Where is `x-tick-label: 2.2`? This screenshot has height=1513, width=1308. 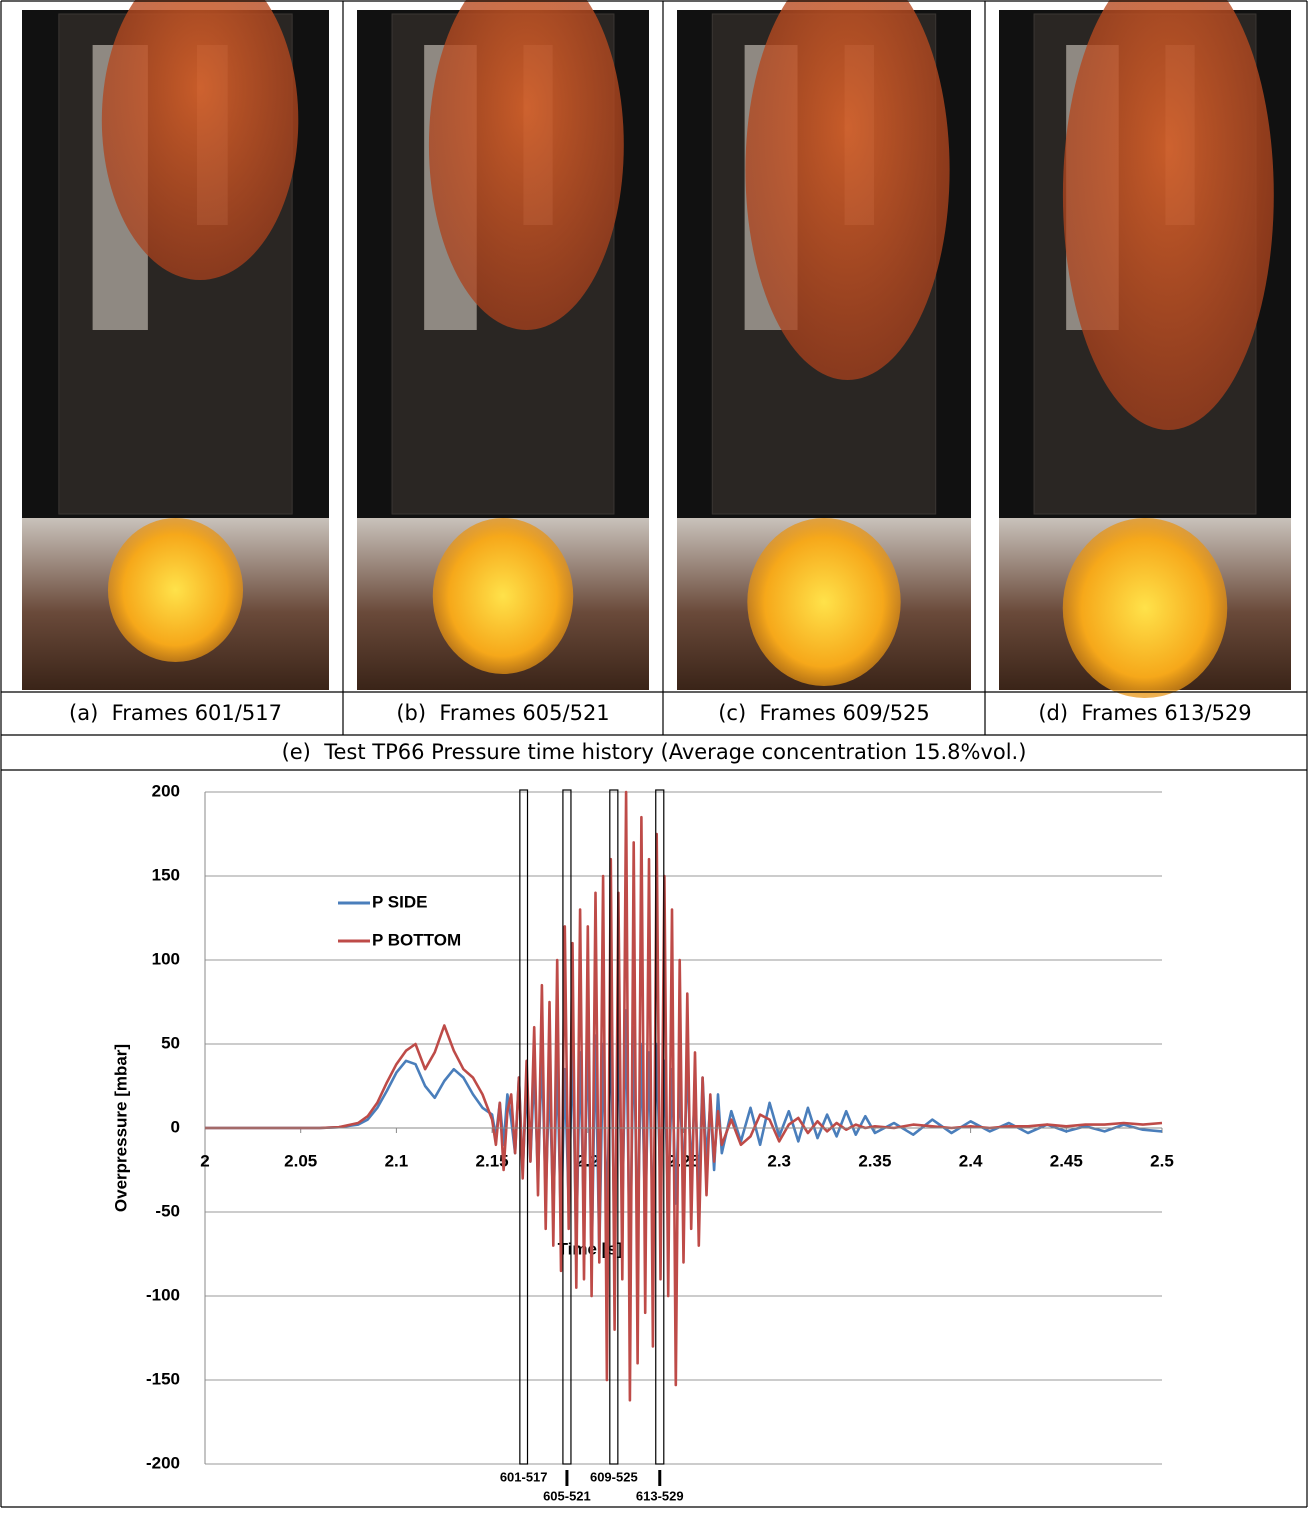
x-tick-label: 2.2 is located at coordinates (588, 1160).